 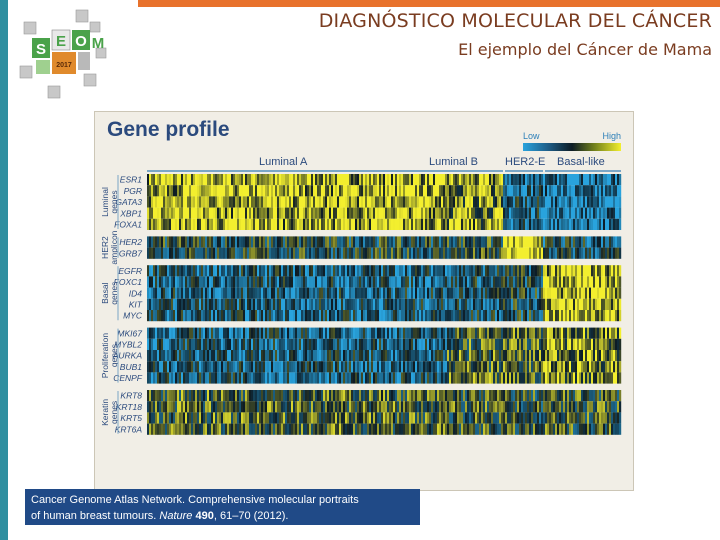 I want to click on gene-group-label-2: Basalgenes, so click(x=109, y=293).